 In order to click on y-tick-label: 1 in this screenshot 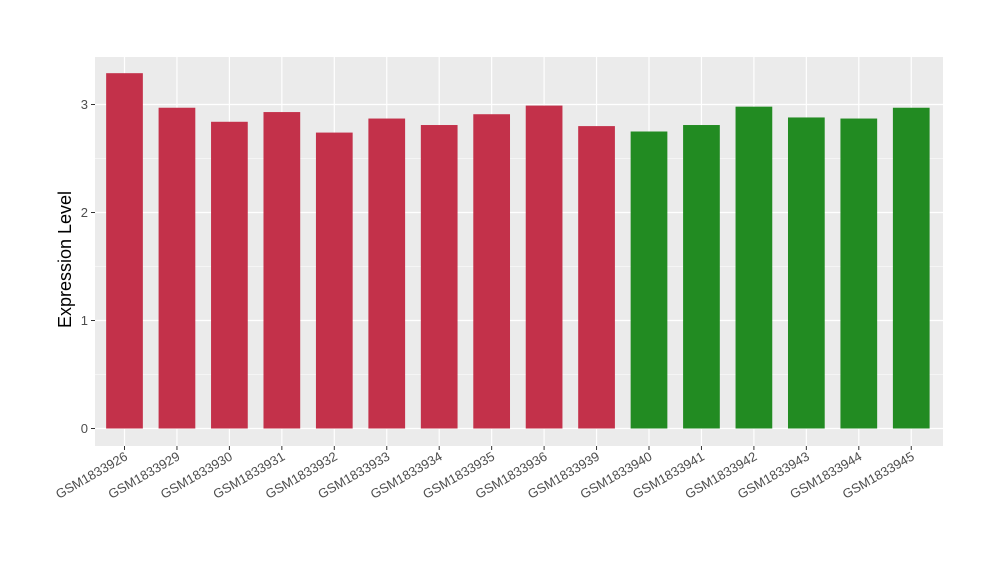, I will do `click(84, 320)`.